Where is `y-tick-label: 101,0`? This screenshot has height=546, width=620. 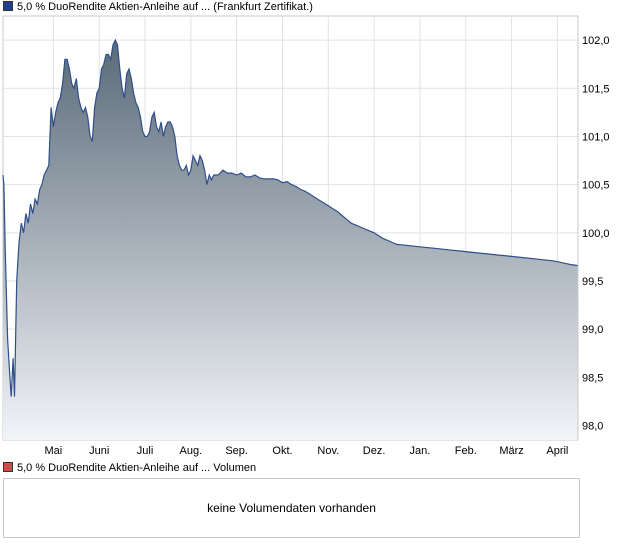
y-tick-label: 101,0 is located at coordinates (596, 137).